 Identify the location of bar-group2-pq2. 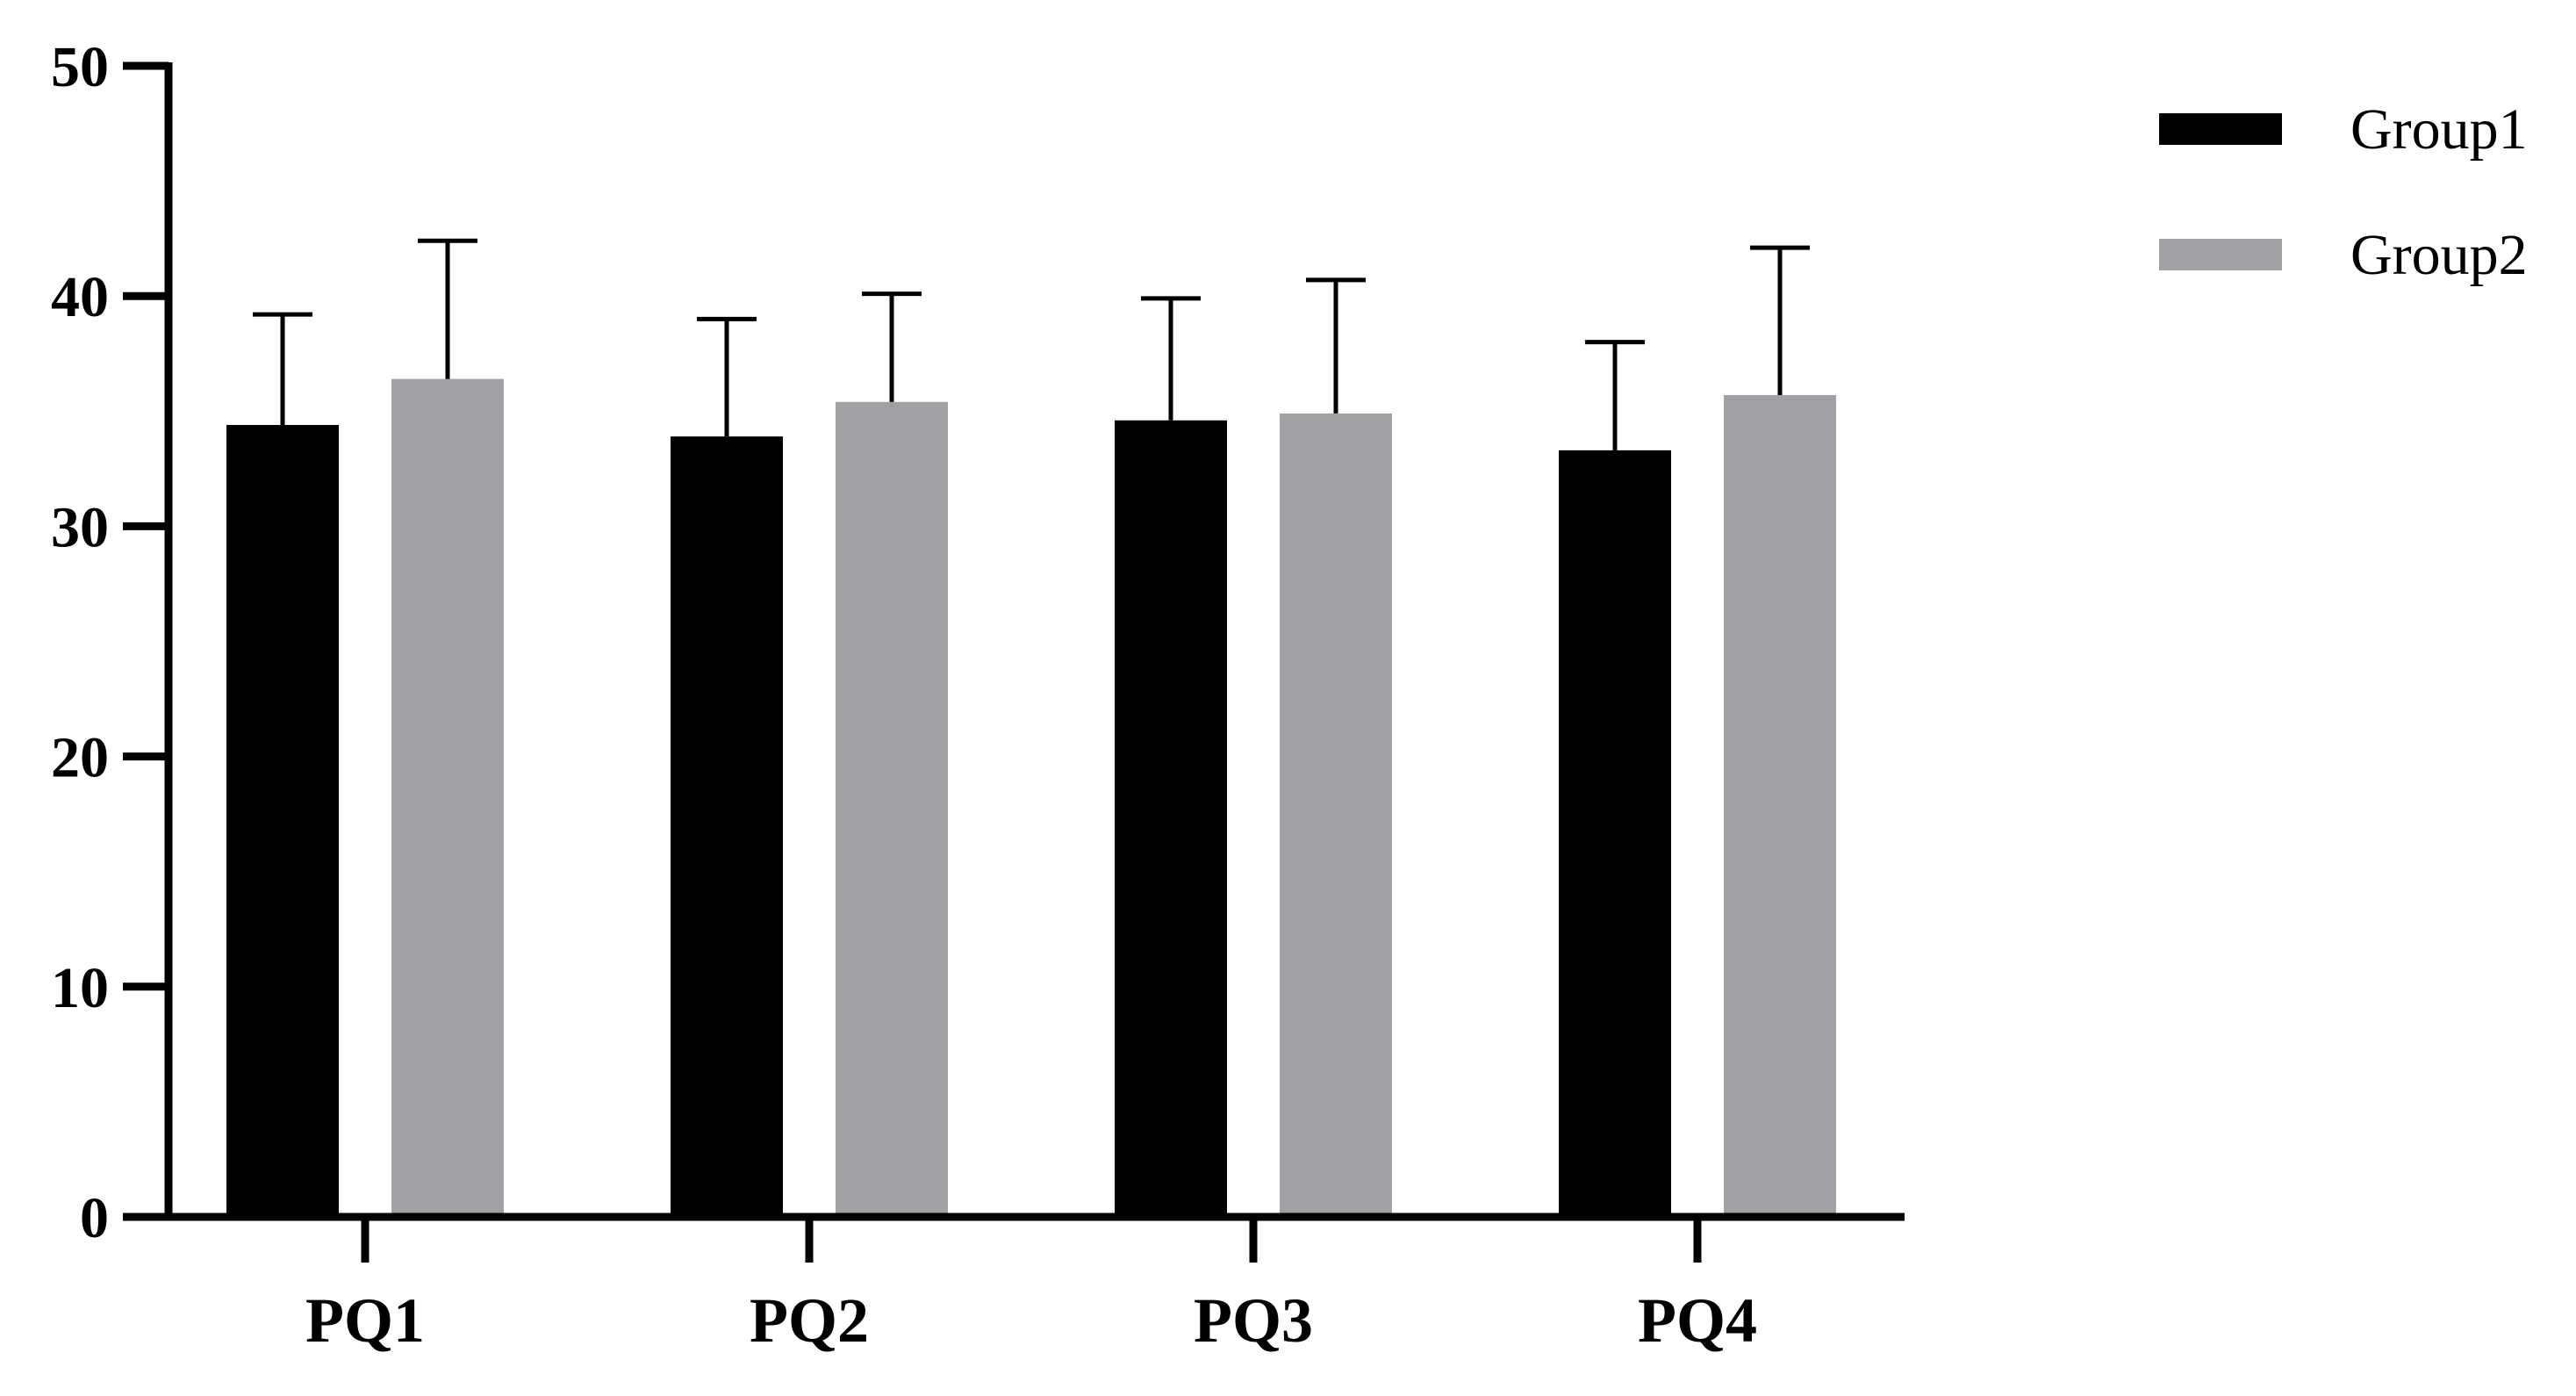
(892, 809).